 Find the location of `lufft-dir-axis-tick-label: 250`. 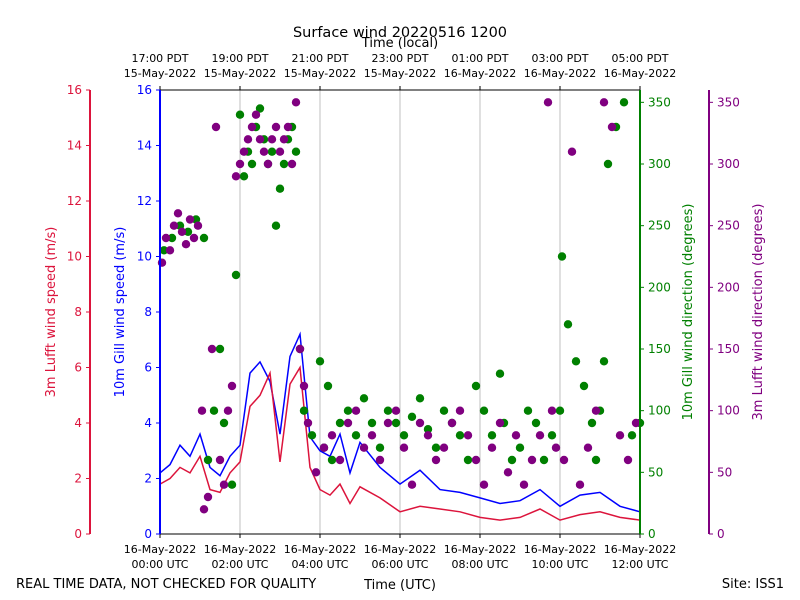

lufft-dir-axis-tick-label: 250 is located at coordinates (728, 226).